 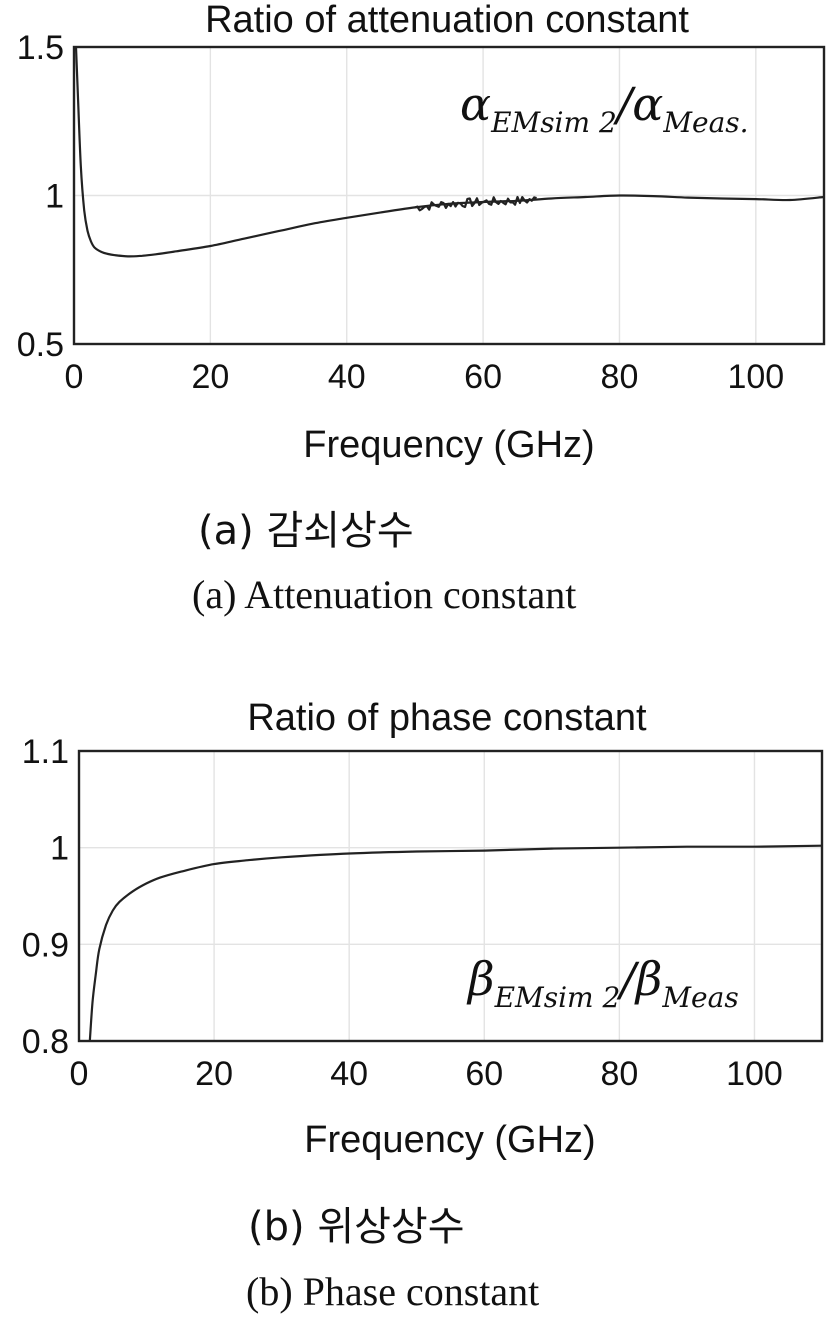 What do you see at coordinates (45, 897) in the screenshot?
I see `chart-b-y-ticks: 0.8 0.9 1 1.1` at bounding box center [45, 897].